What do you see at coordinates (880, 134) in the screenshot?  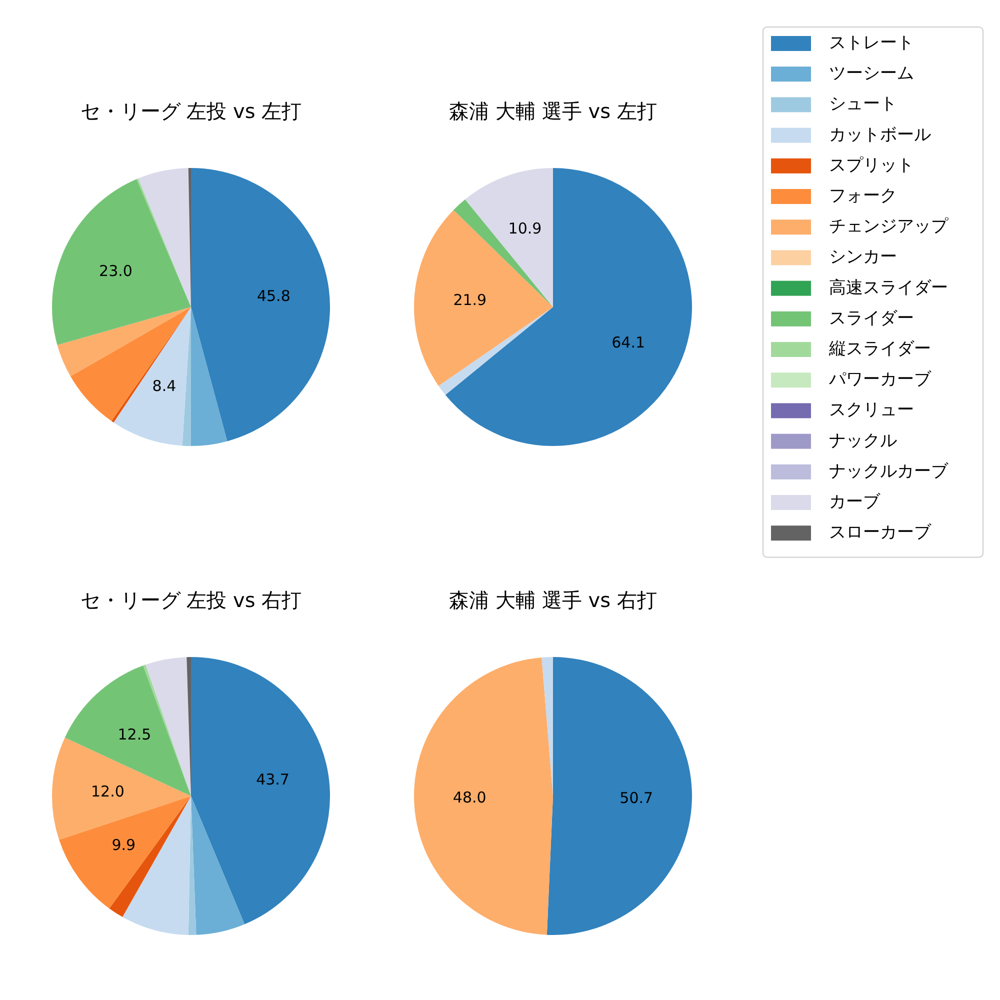 I see `legend-label: カットボール` at bounding box center [880, 134].